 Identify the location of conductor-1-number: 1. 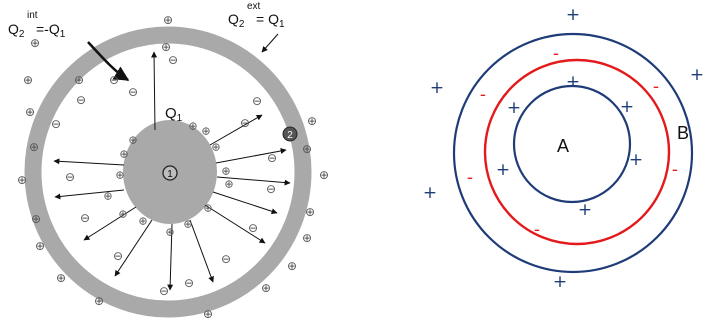
(170, 174).